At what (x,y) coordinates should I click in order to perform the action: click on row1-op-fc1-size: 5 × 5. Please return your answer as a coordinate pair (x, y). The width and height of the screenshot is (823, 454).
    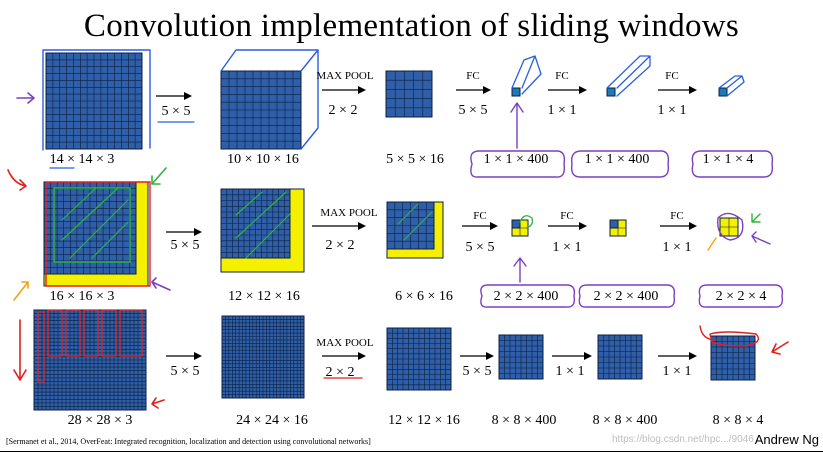
    Looking at the image, I should click on (473, 110).